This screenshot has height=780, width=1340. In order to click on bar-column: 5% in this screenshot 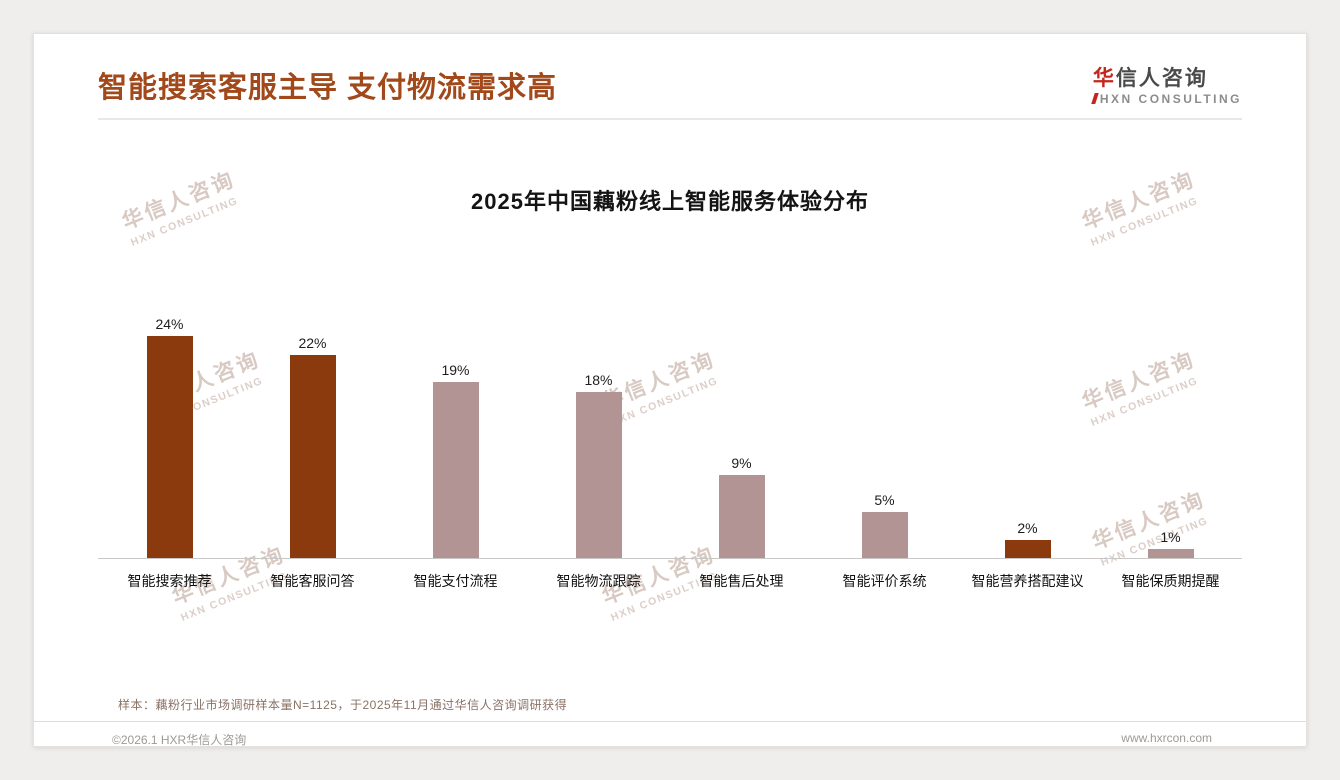, I will do `click(884, 525)`.